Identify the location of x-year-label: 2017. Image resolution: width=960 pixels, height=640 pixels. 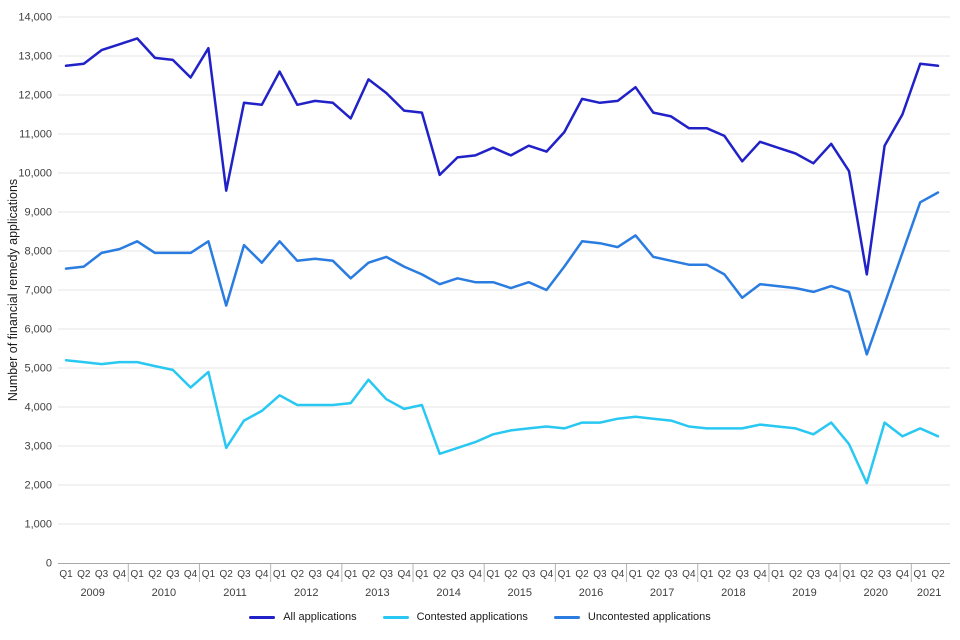
(662, 593).